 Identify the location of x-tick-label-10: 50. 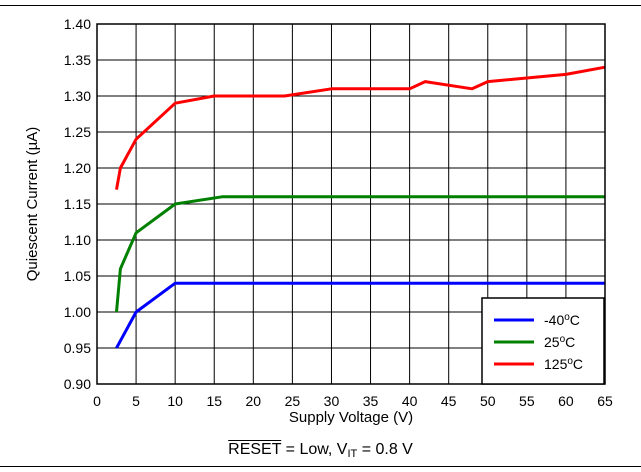
(488, 401).